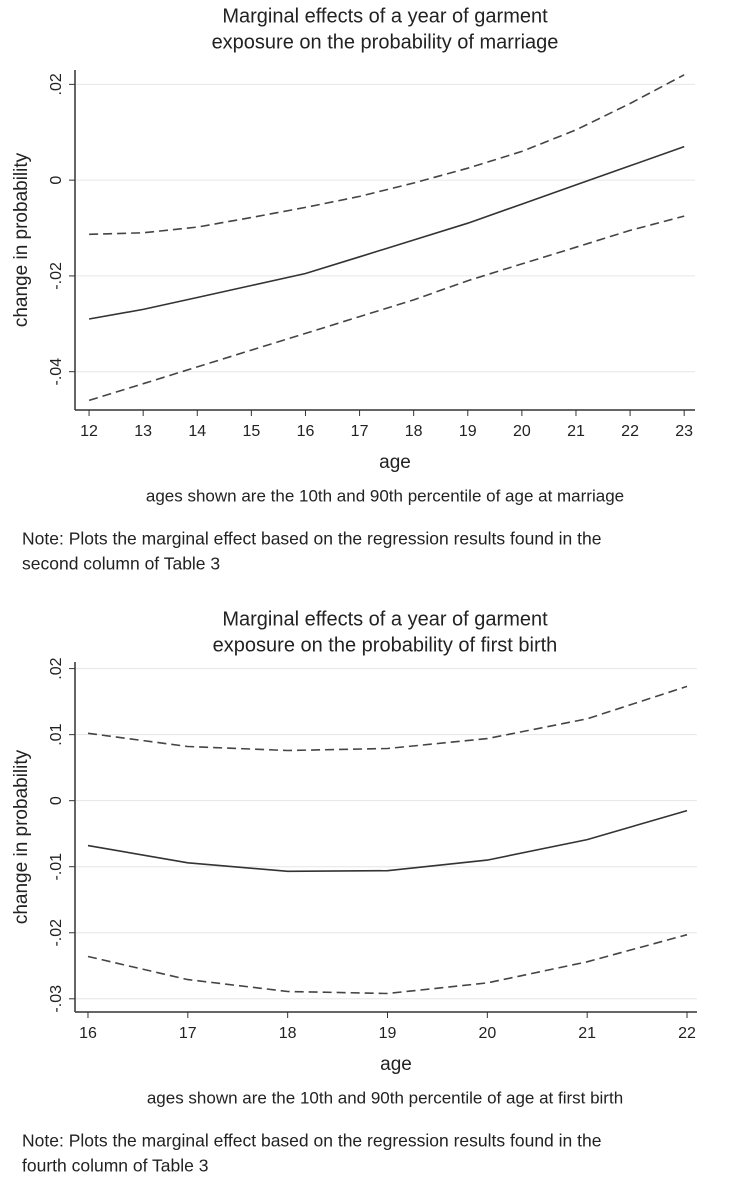 The height and width of the screenshot is (1190, 738). I want to click on y-tick-label: -.03, so click(56, 999).